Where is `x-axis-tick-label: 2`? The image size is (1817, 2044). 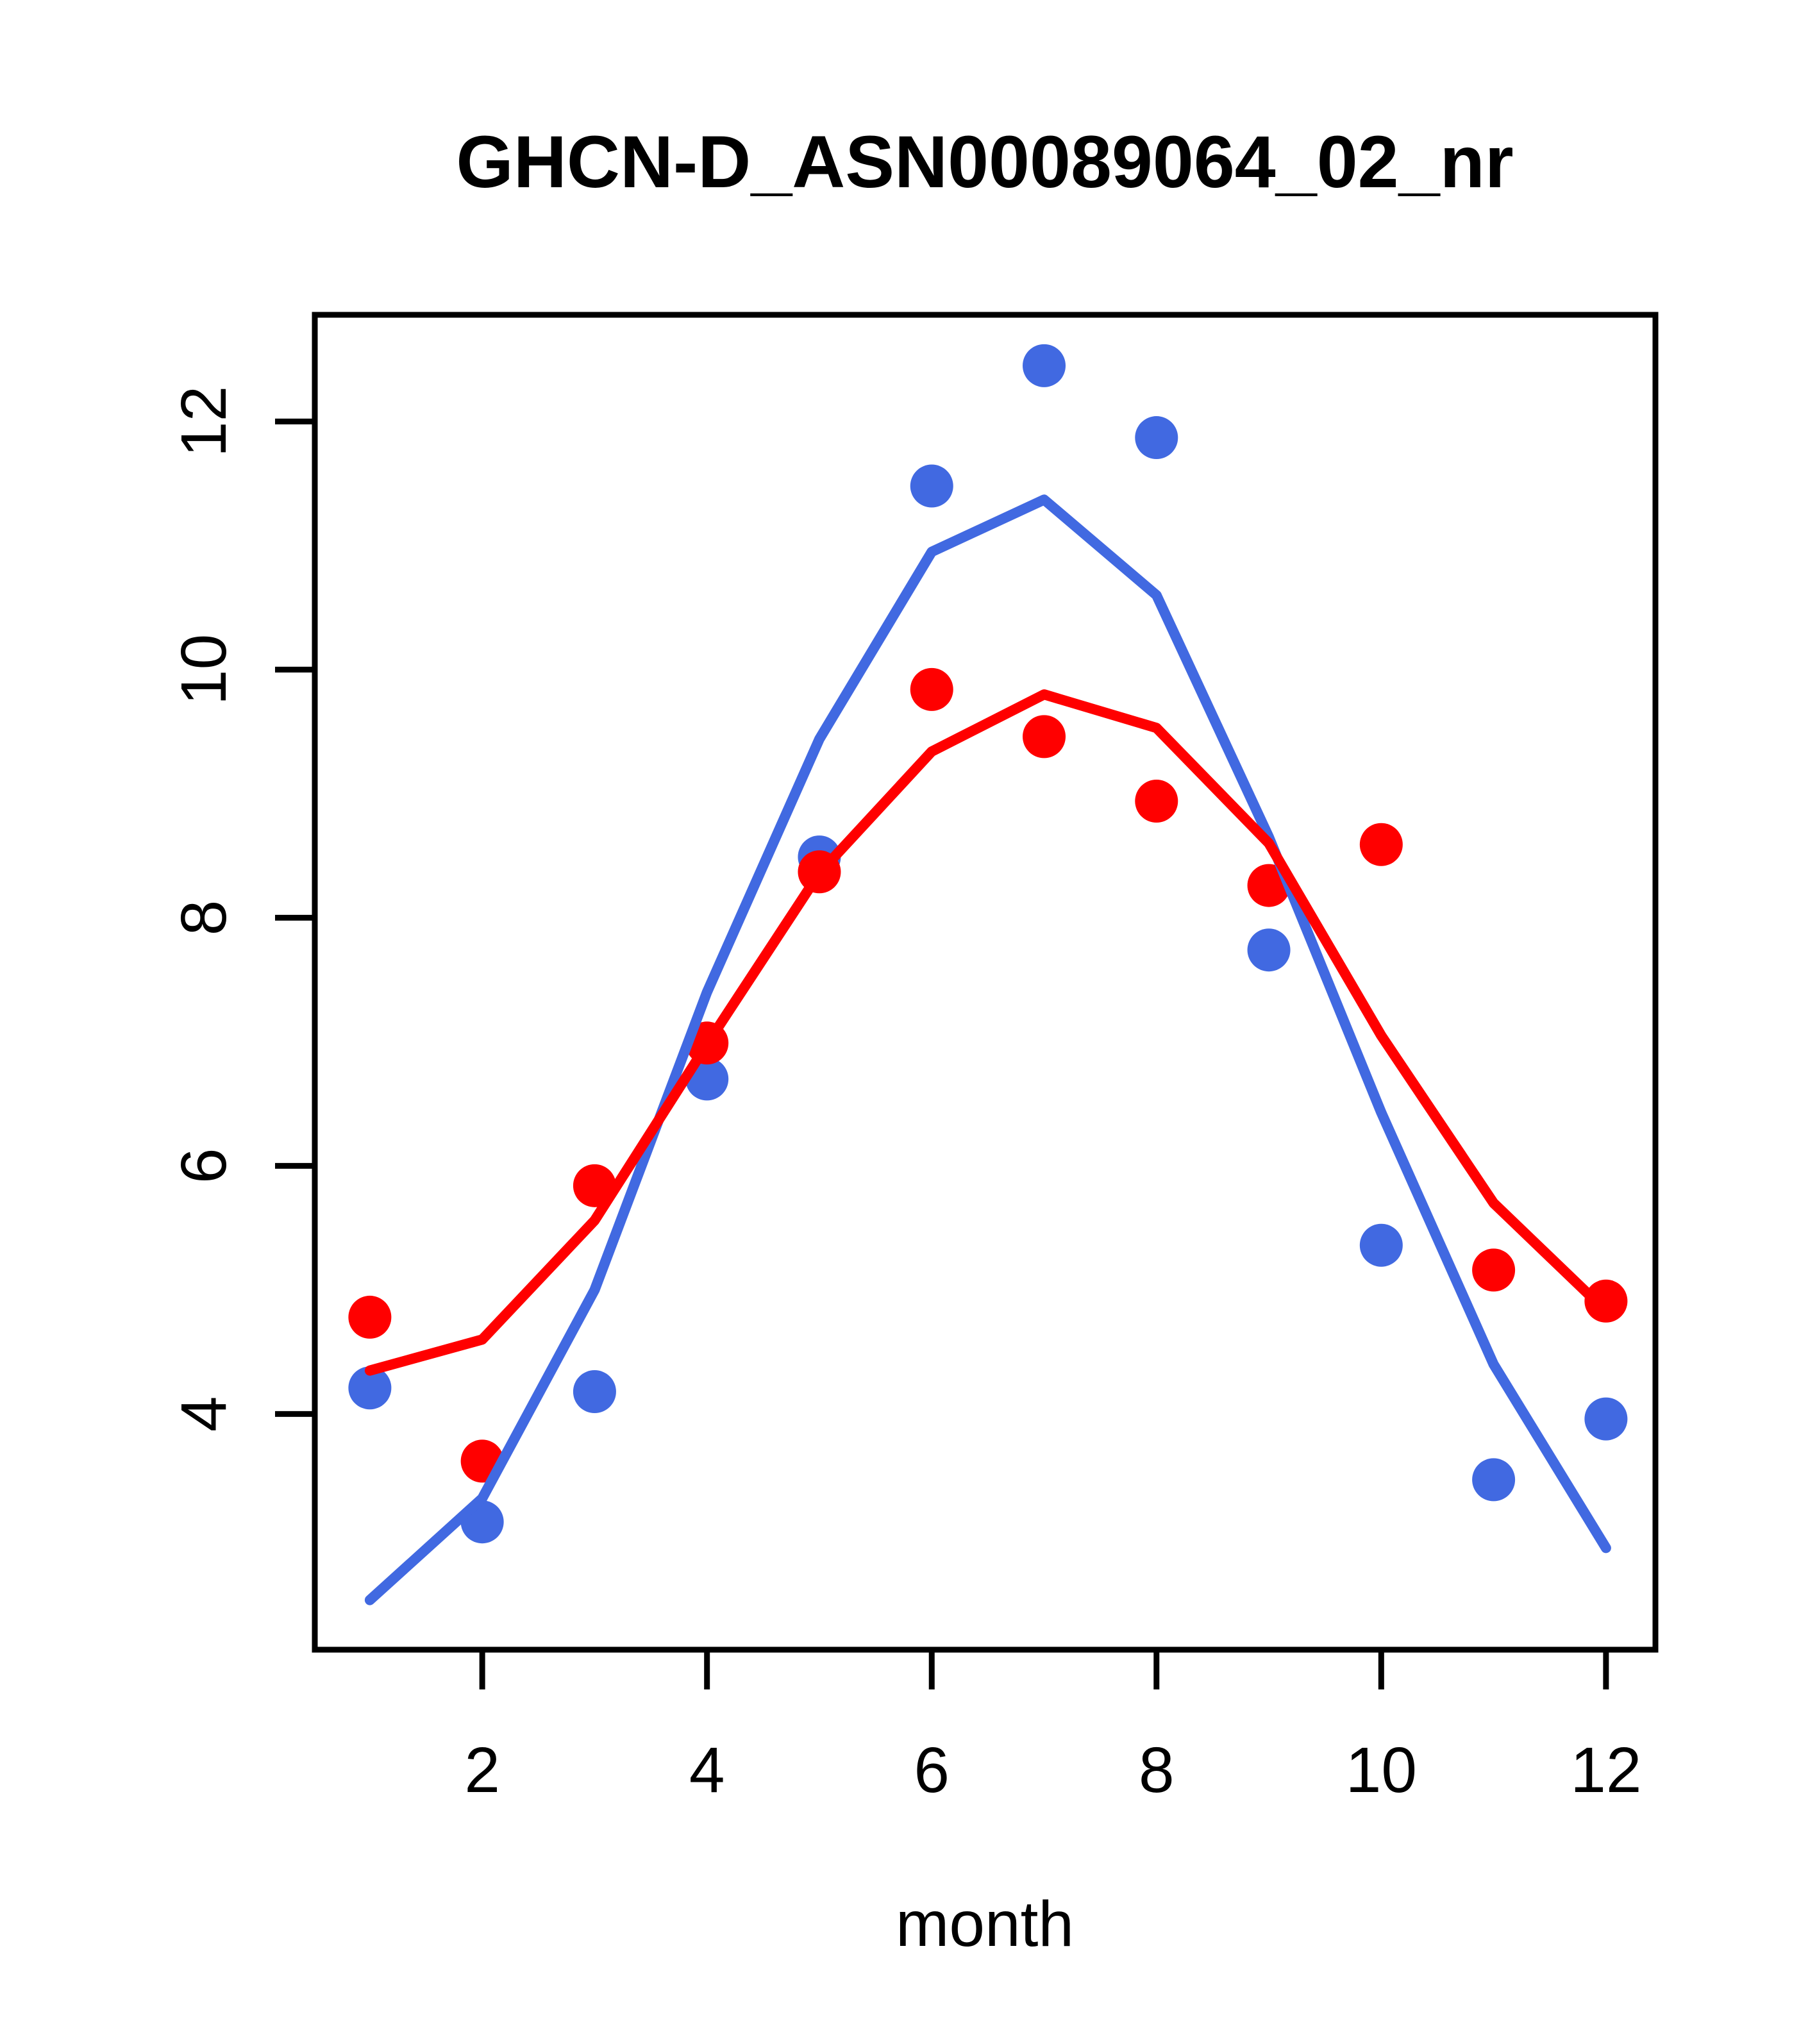 x-axis-tick-label: 2 is located at coordinates (482, 1770).